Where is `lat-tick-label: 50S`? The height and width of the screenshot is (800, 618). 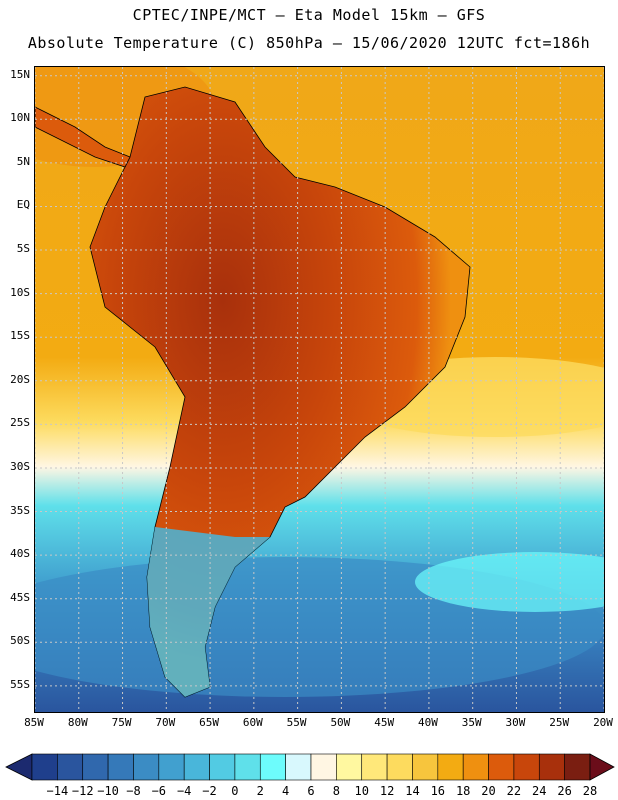 lat-tick-label: 50S is located at coordinates (20, 641).